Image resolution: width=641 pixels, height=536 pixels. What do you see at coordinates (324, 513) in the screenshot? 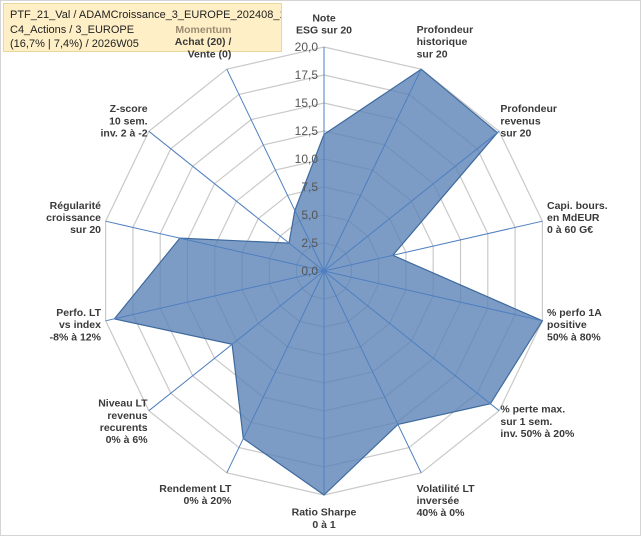
I see `axis-label-line: Ratio Sharpe` at bounding box center [324, 513].